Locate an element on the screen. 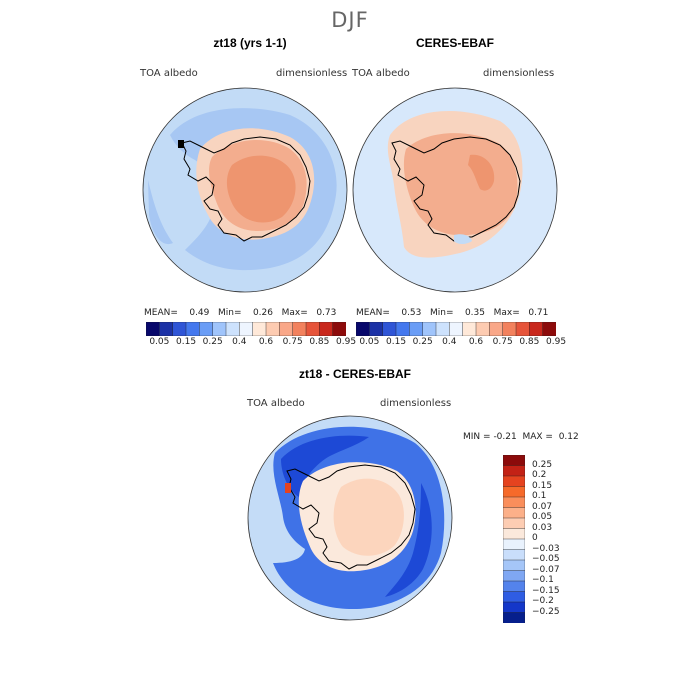  colorbar-tick-label: −0.15 is located at coordinates (546, 590).